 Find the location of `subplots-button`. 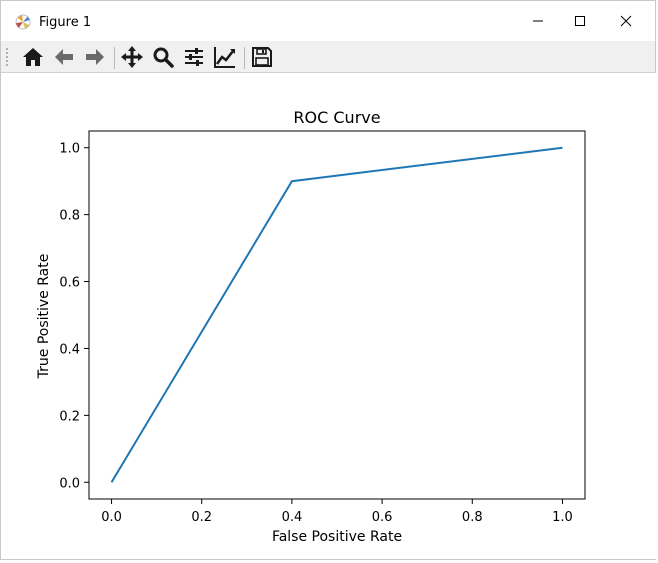

subplots-button is located at coordinates (194, 57).